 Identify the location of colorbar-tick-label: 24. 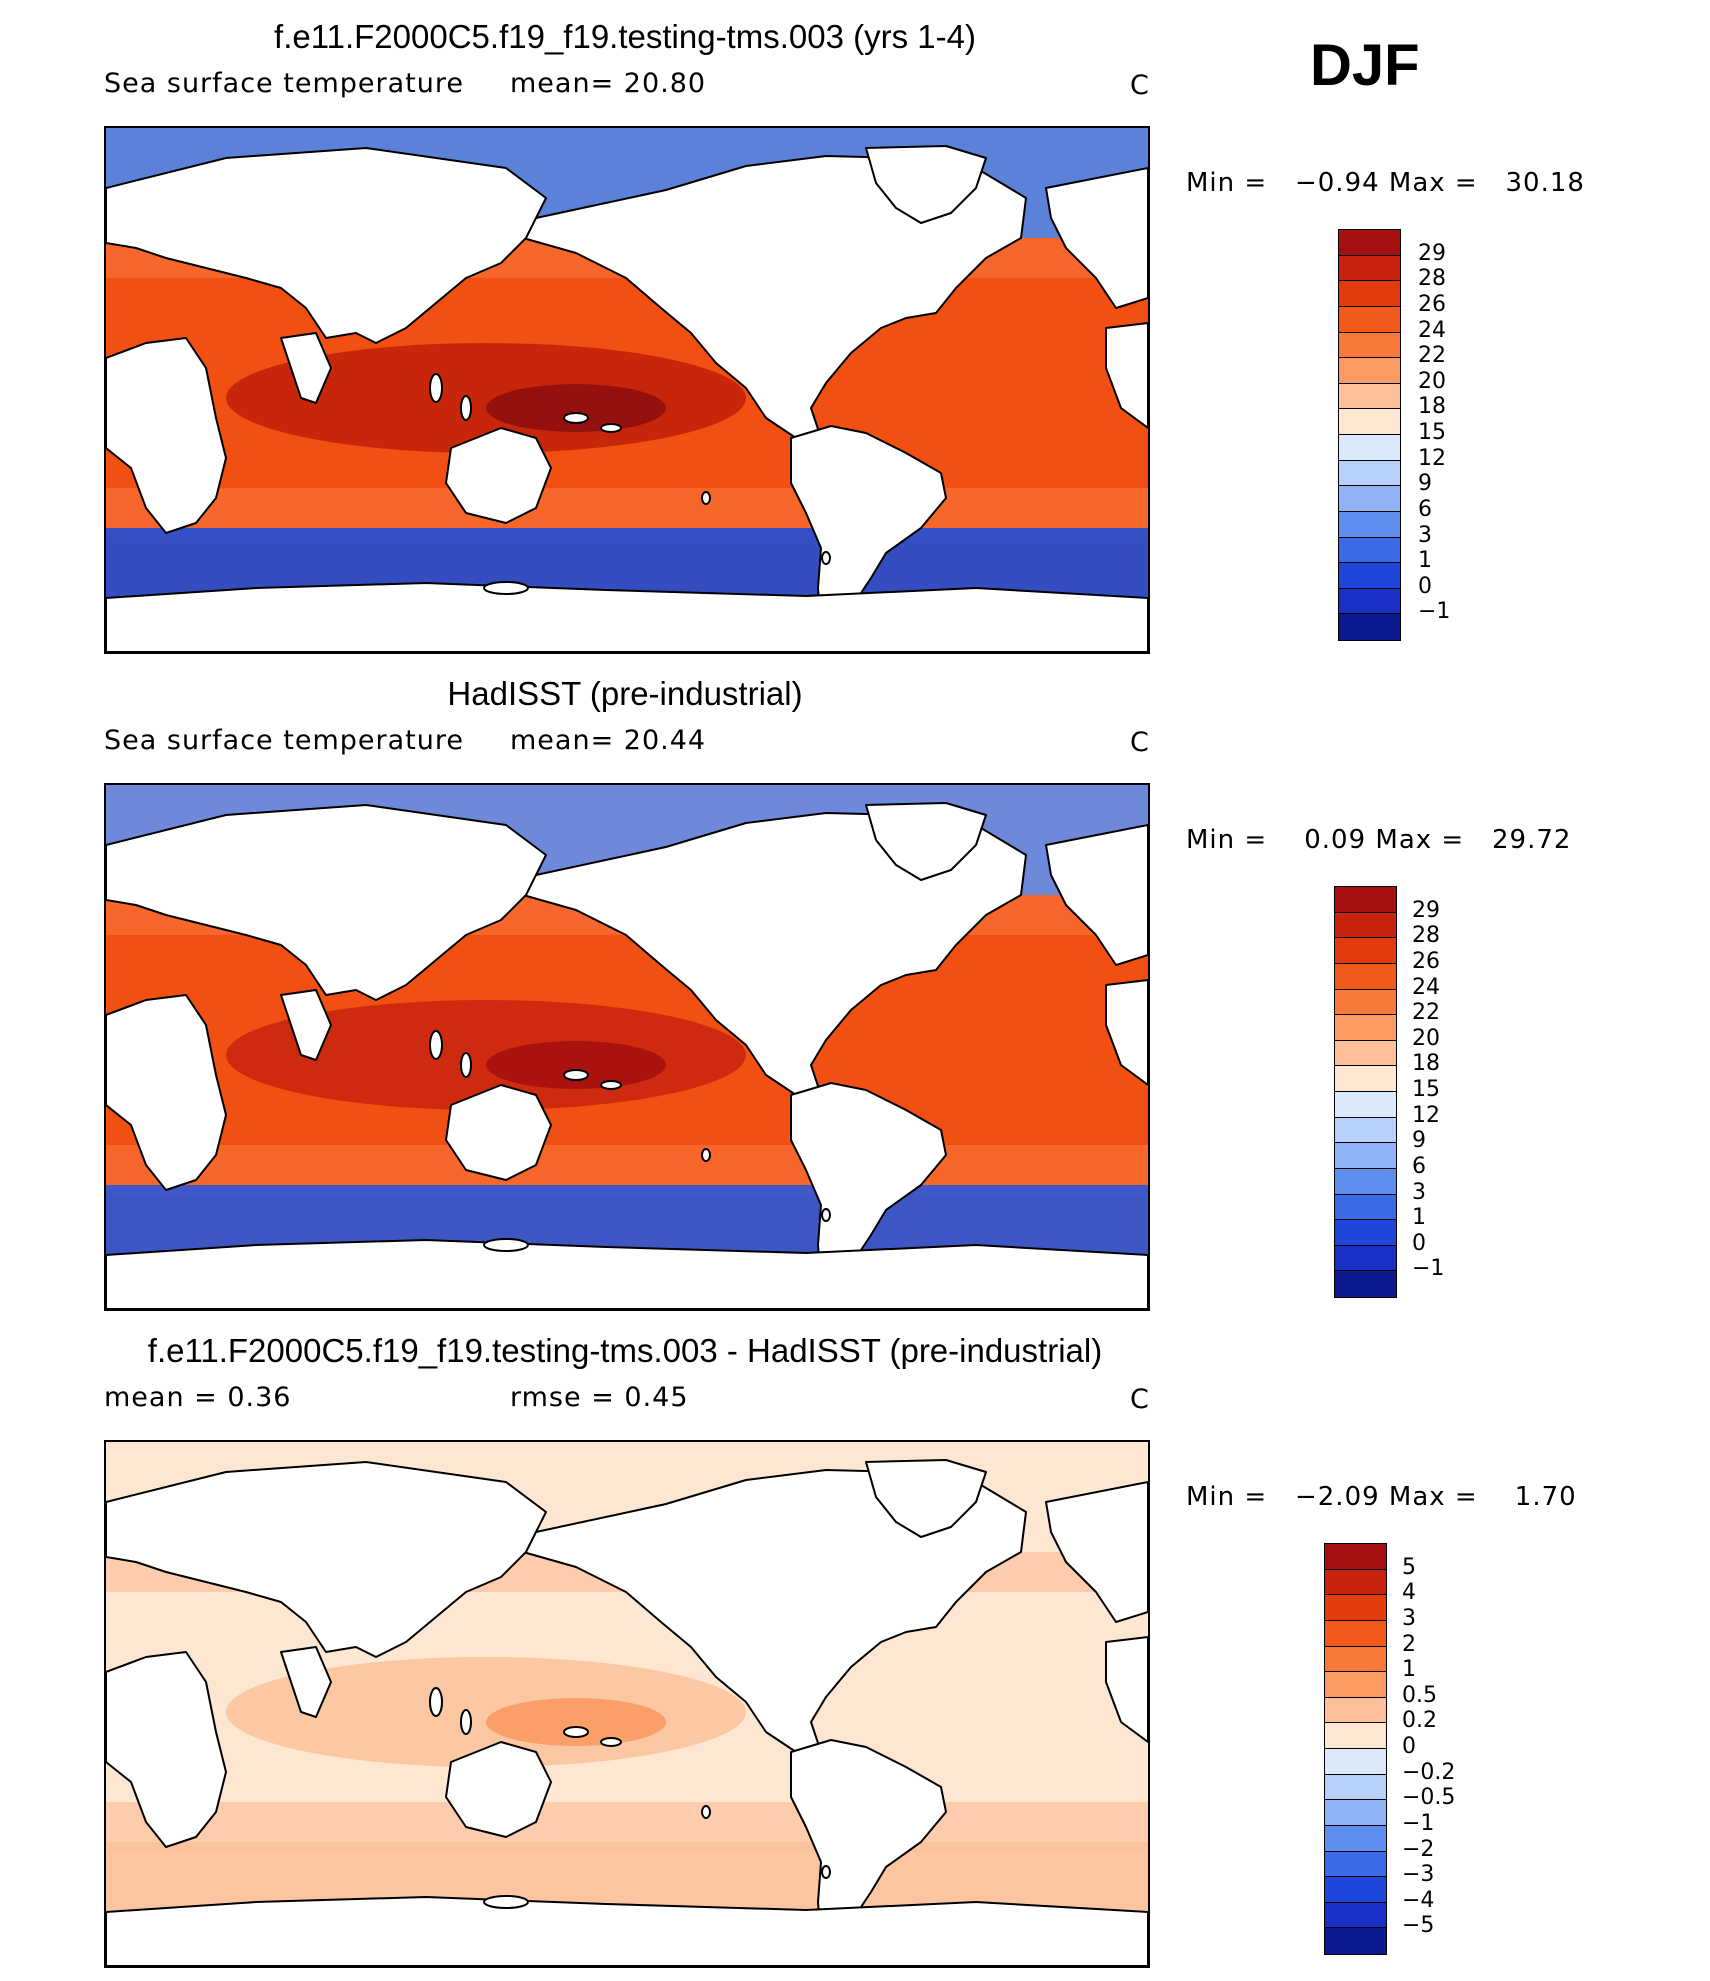
(1432, 330).